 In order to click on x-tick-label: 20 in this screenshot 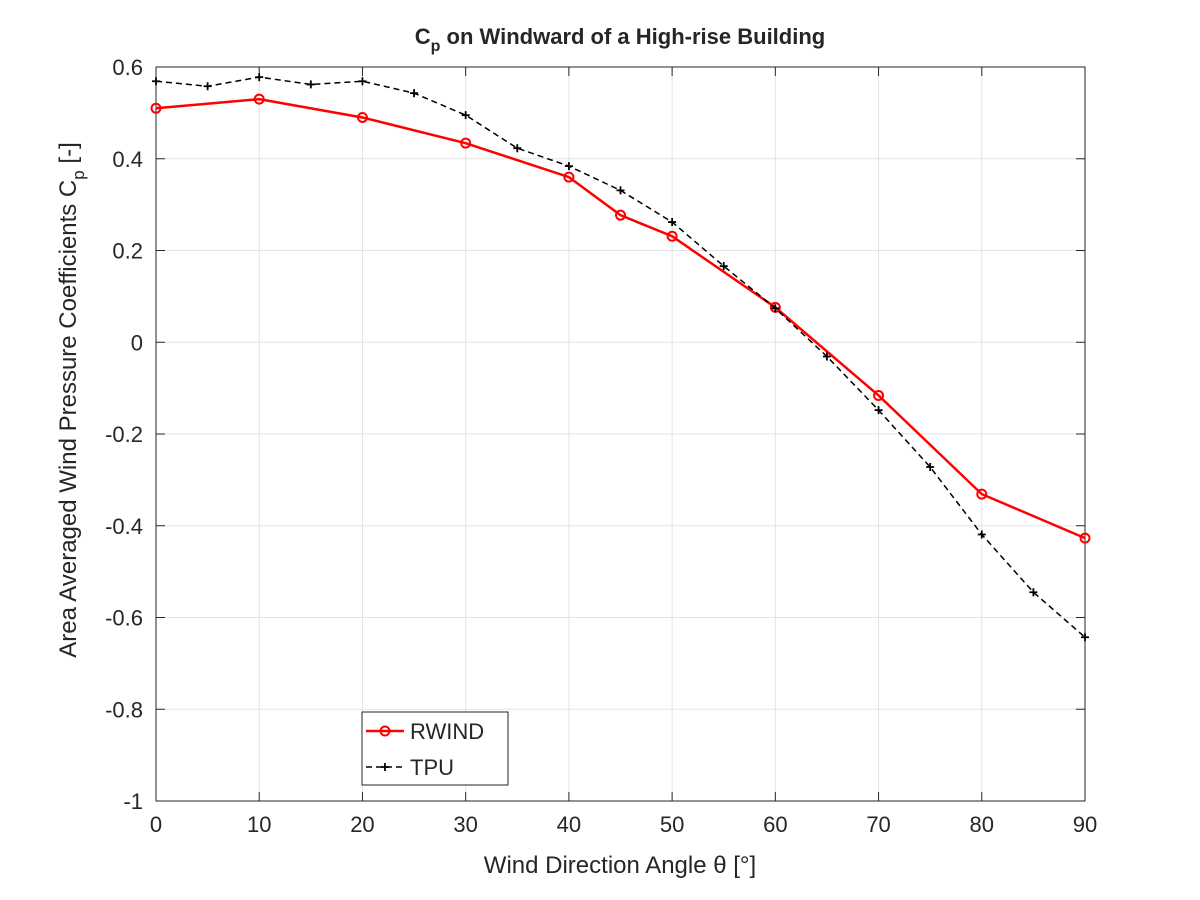, I will do `click(362, 824)`.